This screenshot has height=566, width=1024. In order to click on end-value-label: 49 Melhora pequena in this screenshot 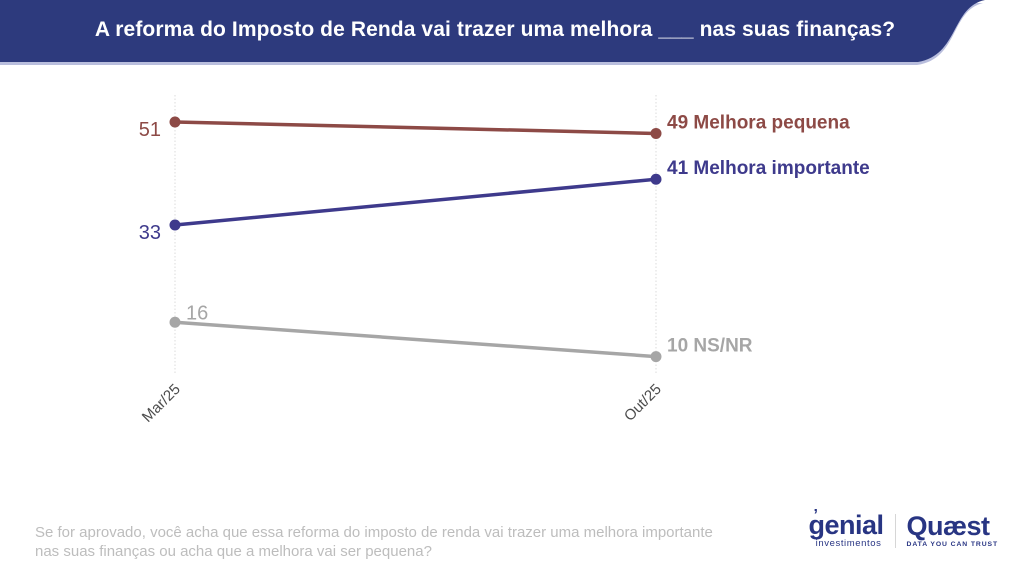, I will do `click(758, 122)`.